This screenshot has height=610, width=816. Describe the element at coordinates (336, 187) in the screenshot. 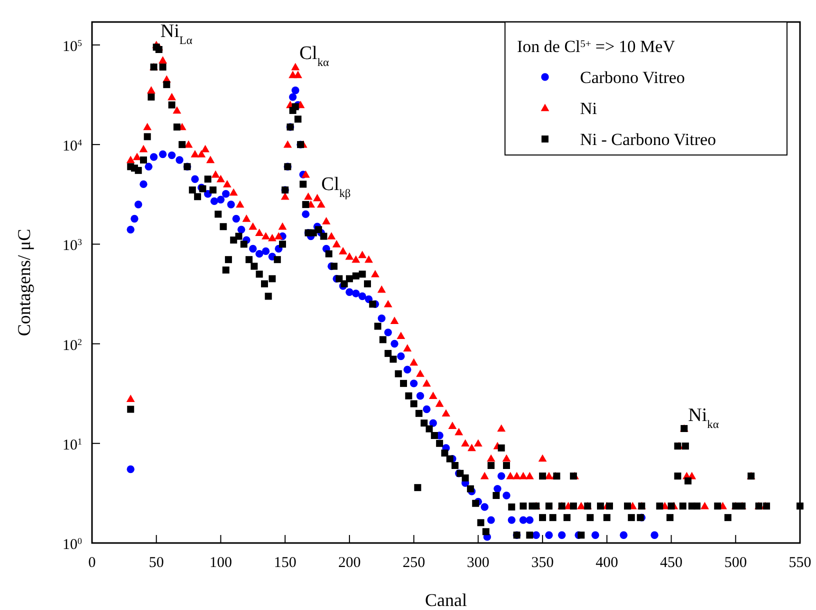

I see `annotation: Cl$_{kβ}$` at that location.